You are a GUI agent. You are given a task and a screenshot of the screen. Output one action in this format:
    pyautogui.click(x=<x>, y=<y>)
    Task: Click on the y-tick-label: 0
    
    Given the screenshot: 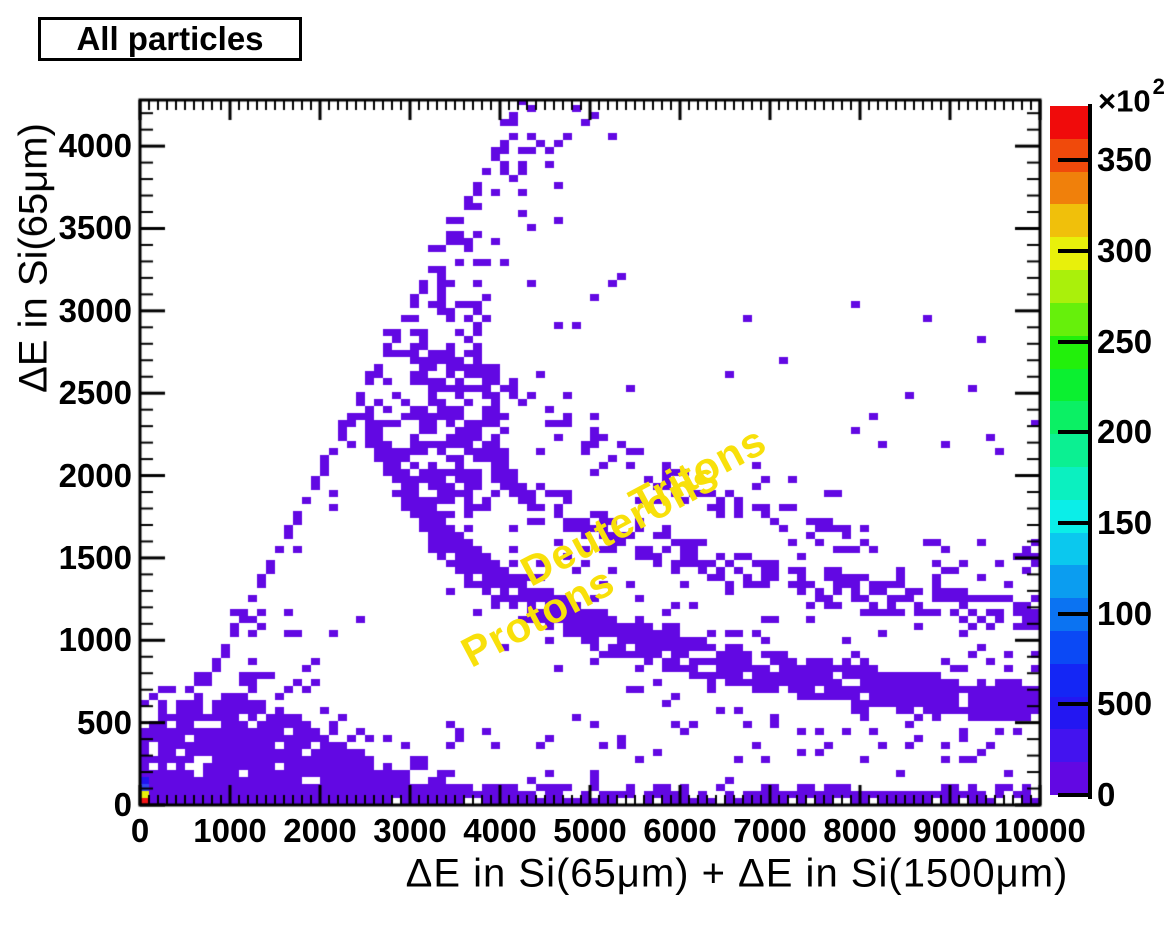 What is the action you would take?
    pyautogui.click(x=122, y=804)
    